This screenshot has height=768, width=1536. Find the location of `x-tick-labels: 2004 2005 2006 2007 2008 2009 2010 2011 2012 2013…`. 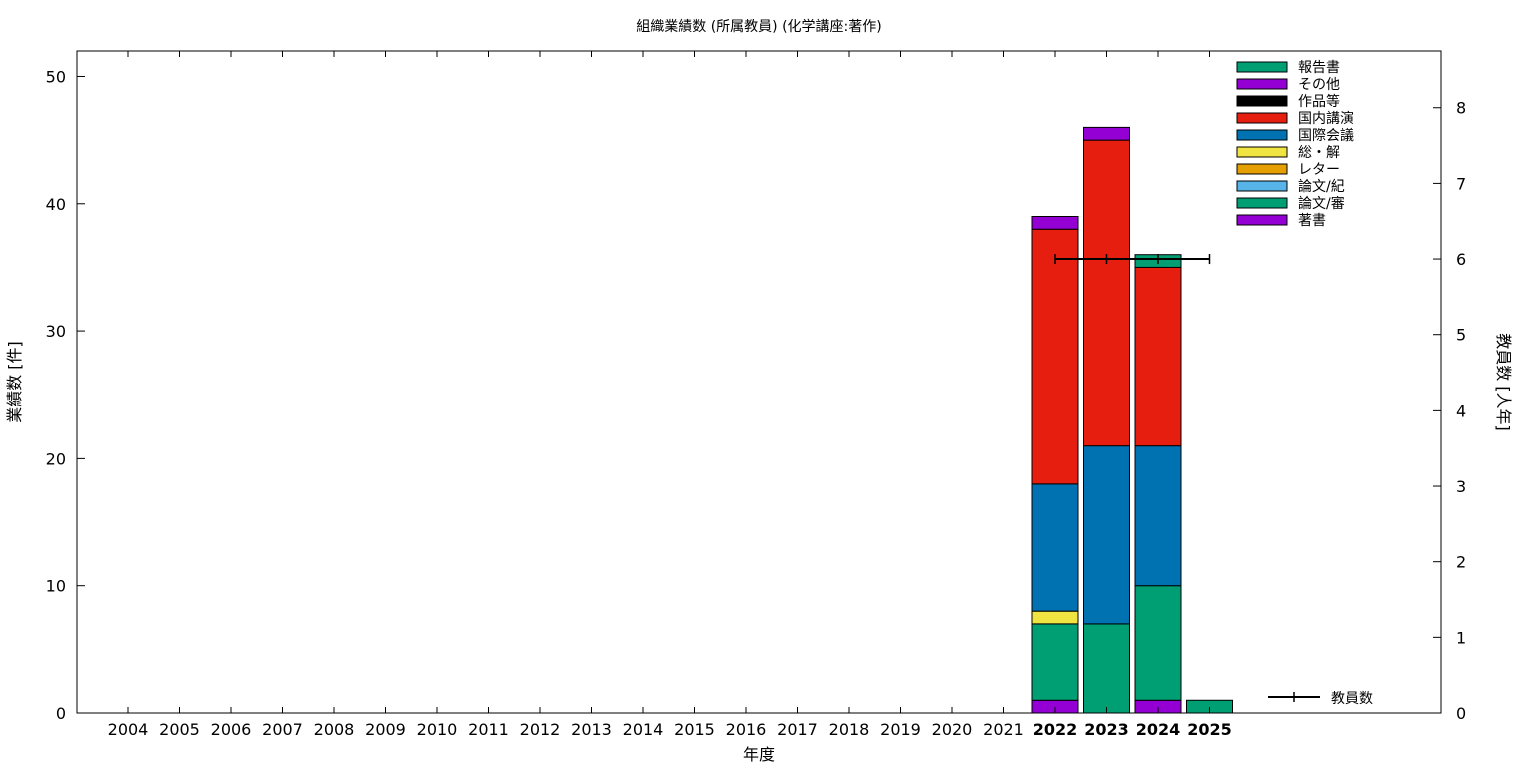

x-tick-labels: 2004 2005 2006 2007 2008 2009 2010 2011 2012 2013… is located at coordinates (670, 729).